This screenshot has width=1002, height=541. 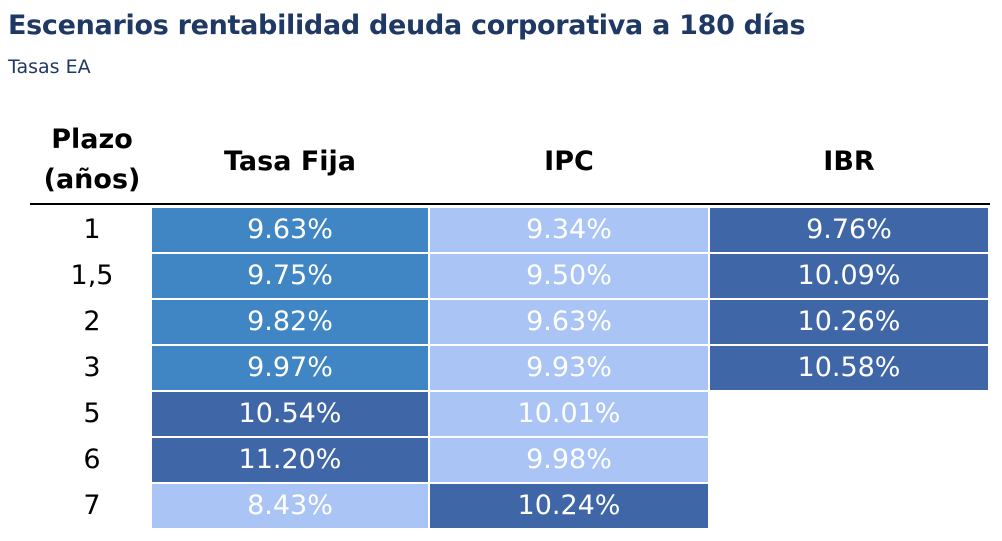 What do you see at coordinates (92, 505) in the screenshot?
I see `row-label-plazo: 7` at bounding box center [92, 505].